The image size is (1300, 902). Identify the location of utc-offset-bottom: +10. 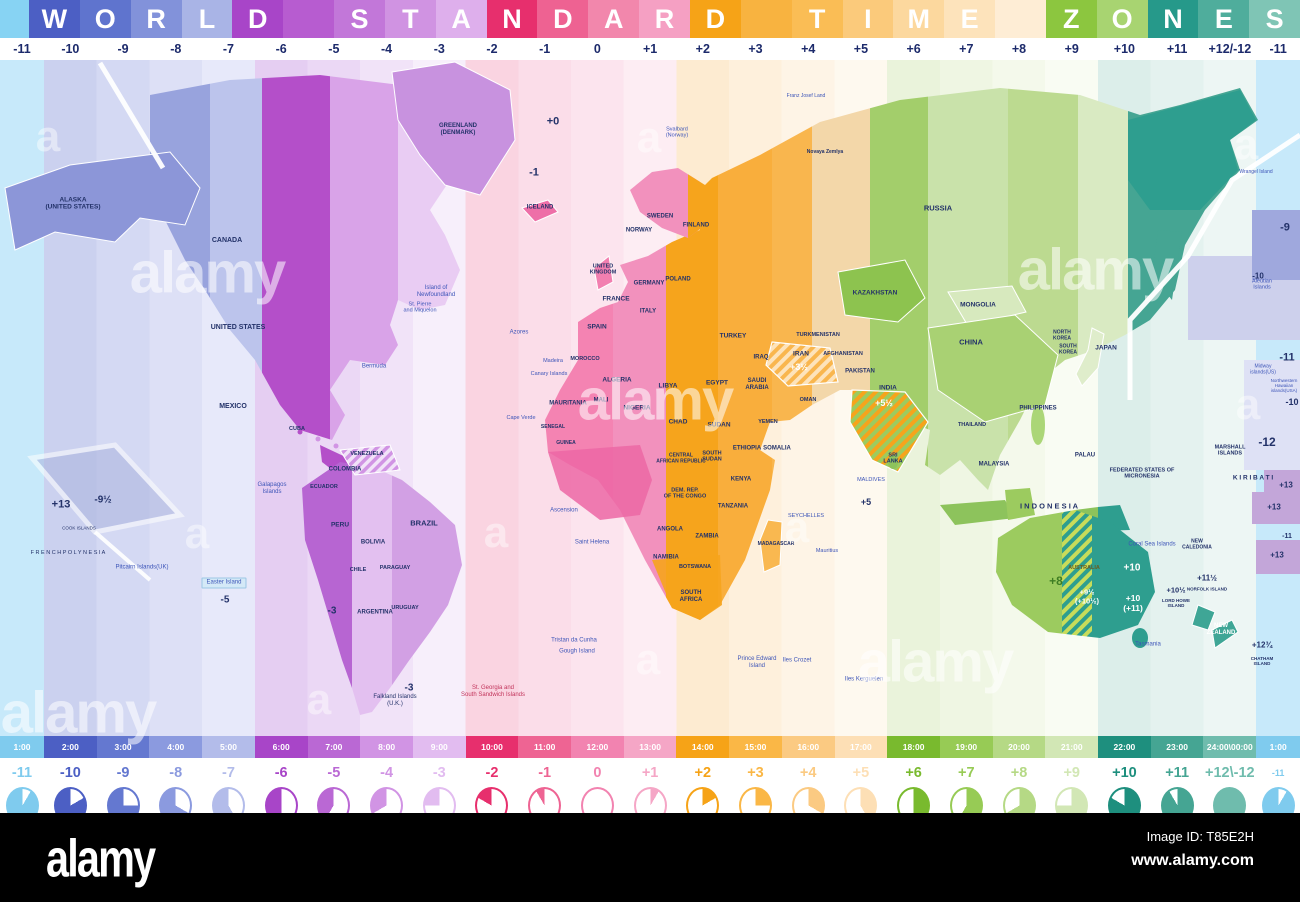
(1124, 772).